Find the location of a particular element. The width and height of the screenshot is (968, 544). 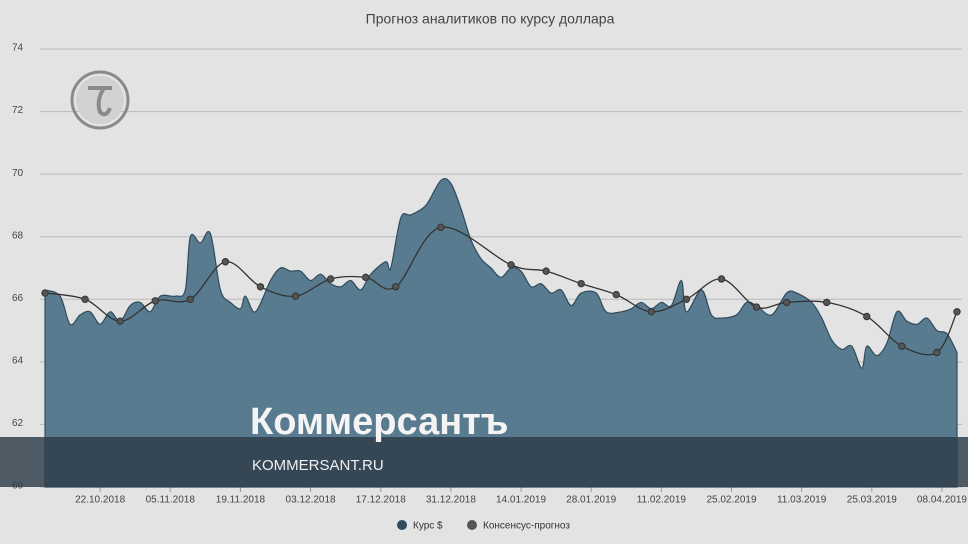

y-tick-label: 74 is located at coordinates (18, 48).